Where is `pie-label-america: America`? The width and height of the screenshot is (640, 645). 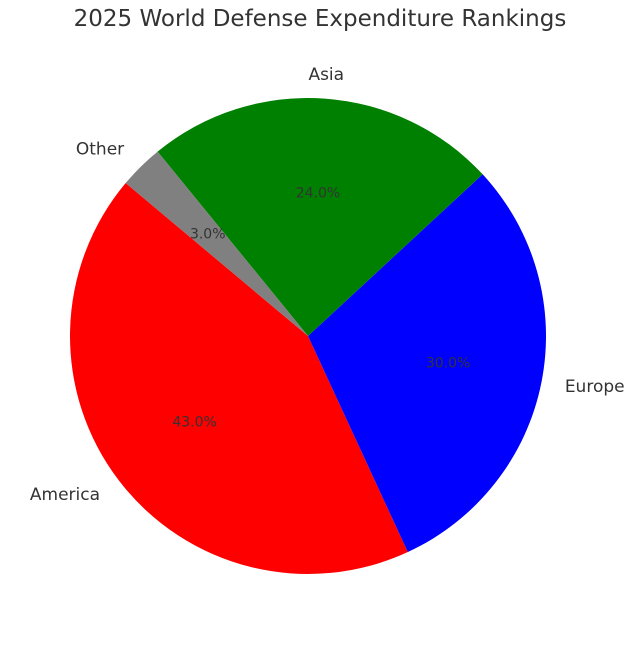 pie-label-america: America is located at coordinates (65, 495).